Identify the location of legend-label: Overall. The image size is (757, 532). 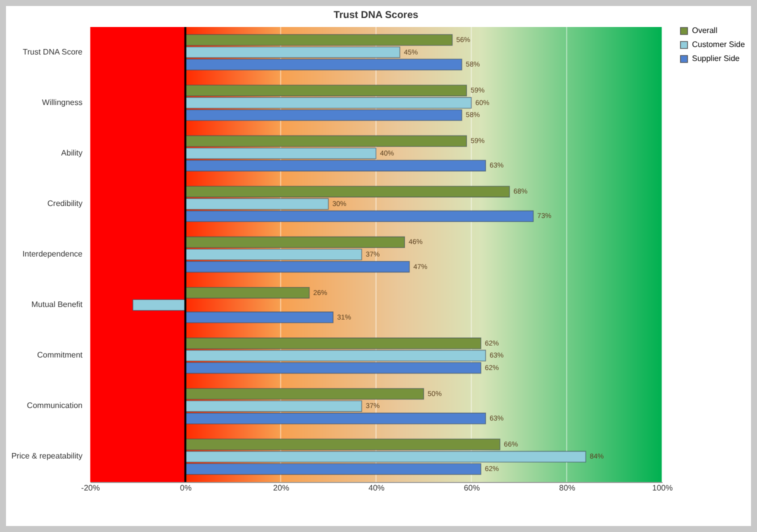
(705, 30).